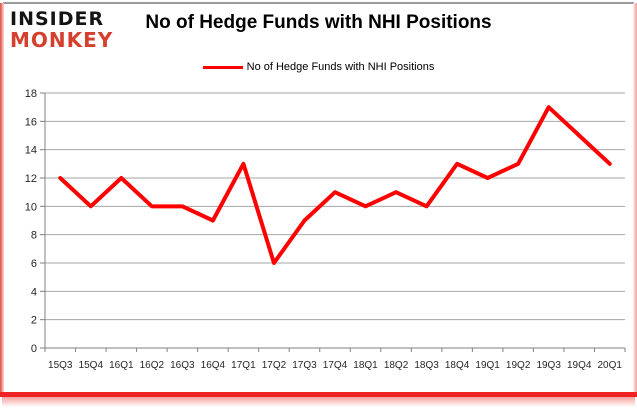 The height and width of the screenshot is (408, 637). Describe the element at coordinates (34, 236) in the screenshot. I see `y-tick-label: 8` at that location.